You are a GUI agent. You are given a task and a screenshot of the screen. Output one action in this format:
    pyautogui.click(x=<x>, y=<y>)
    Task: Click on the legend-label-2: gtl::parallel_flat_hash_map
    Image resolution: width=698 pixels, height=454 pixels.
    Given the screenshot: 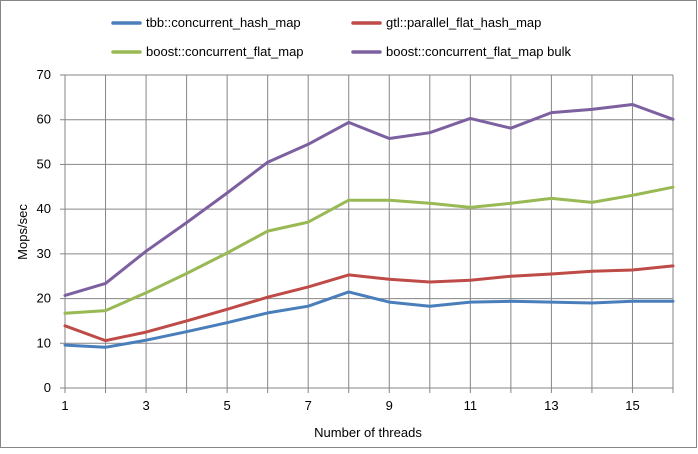 What is the action you would take?
    pyautogui.click(x=463, y=22)
    